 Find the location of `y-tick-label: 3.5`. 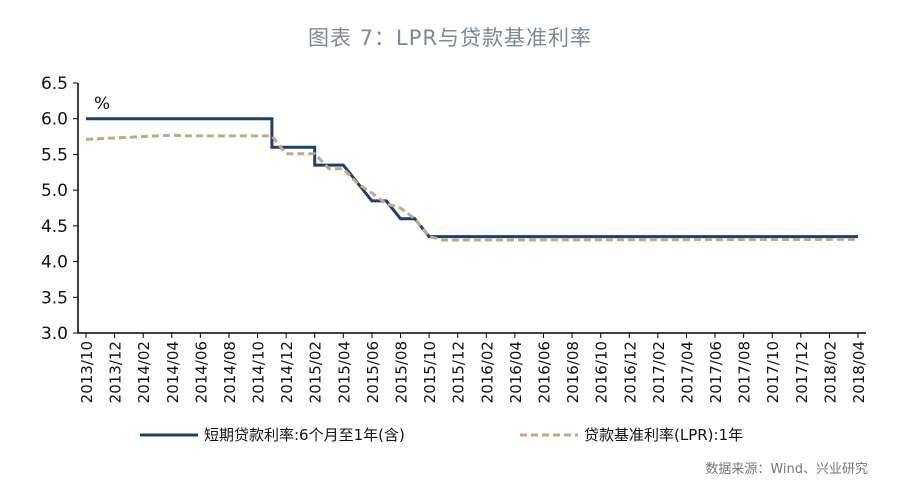

y-tick-label: 3.5 is located at coordinates (54, 298).